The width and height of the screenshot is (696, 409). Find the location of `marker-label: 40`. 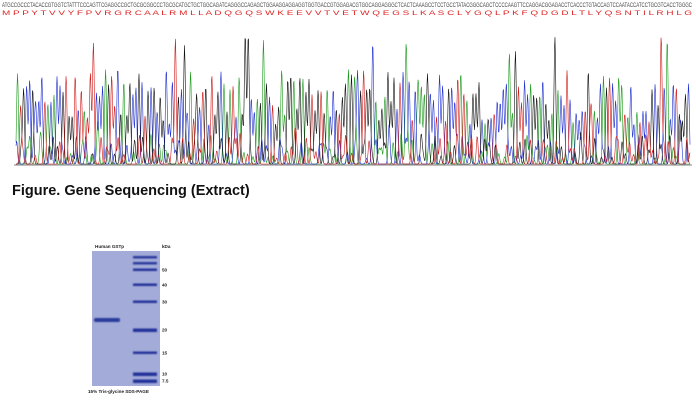

marker-label: 40 is located at coordinates (165, 285).